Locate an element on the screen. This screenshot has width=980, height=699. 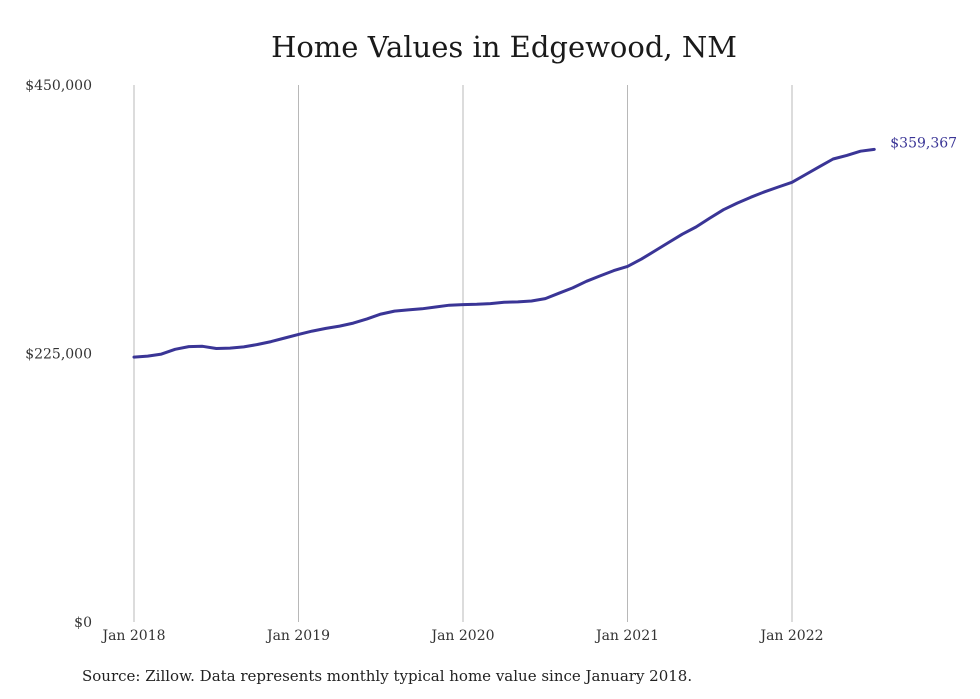
y-tick-label: $225,000 is located at coordinates (58, 355).